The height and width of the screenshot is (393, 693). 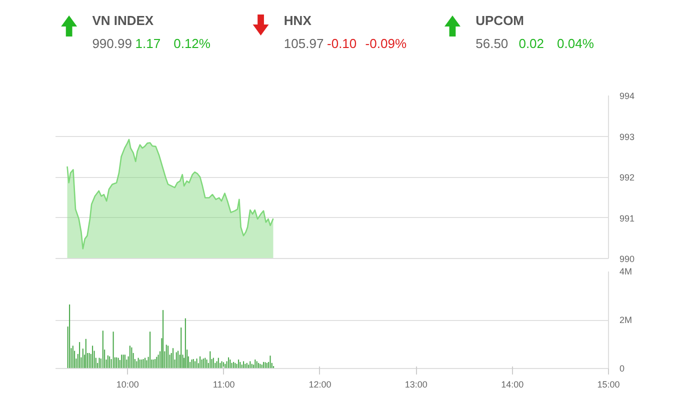 What do you see at coordinates (627, 137) in the screenshot?
I see `y-tick-label: 993` at bounding box center [627, 137].